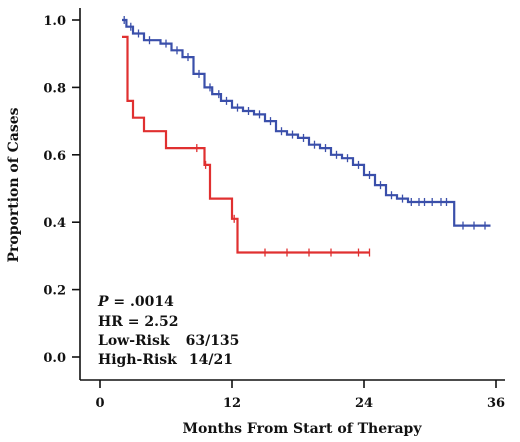  Describe the element at coordinates (303, 429) in the screenshot. I see `x-axis-title: Months From Start of Therapy` at that location.